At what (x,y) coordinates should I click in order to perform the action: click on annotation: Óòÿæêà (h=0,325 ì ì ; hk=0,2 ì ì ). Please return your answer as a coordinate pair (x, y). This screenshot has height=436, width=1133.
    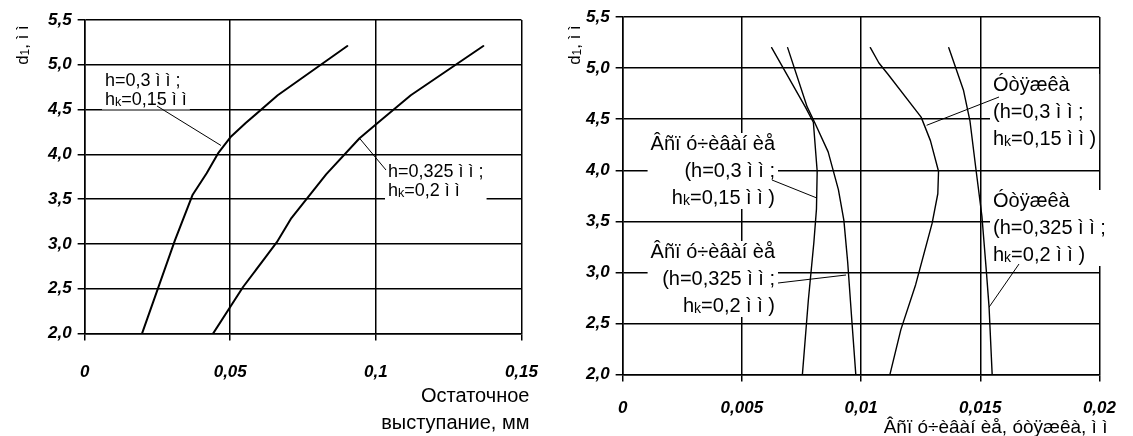
    Looking at the image, I should click on (1049, 227).